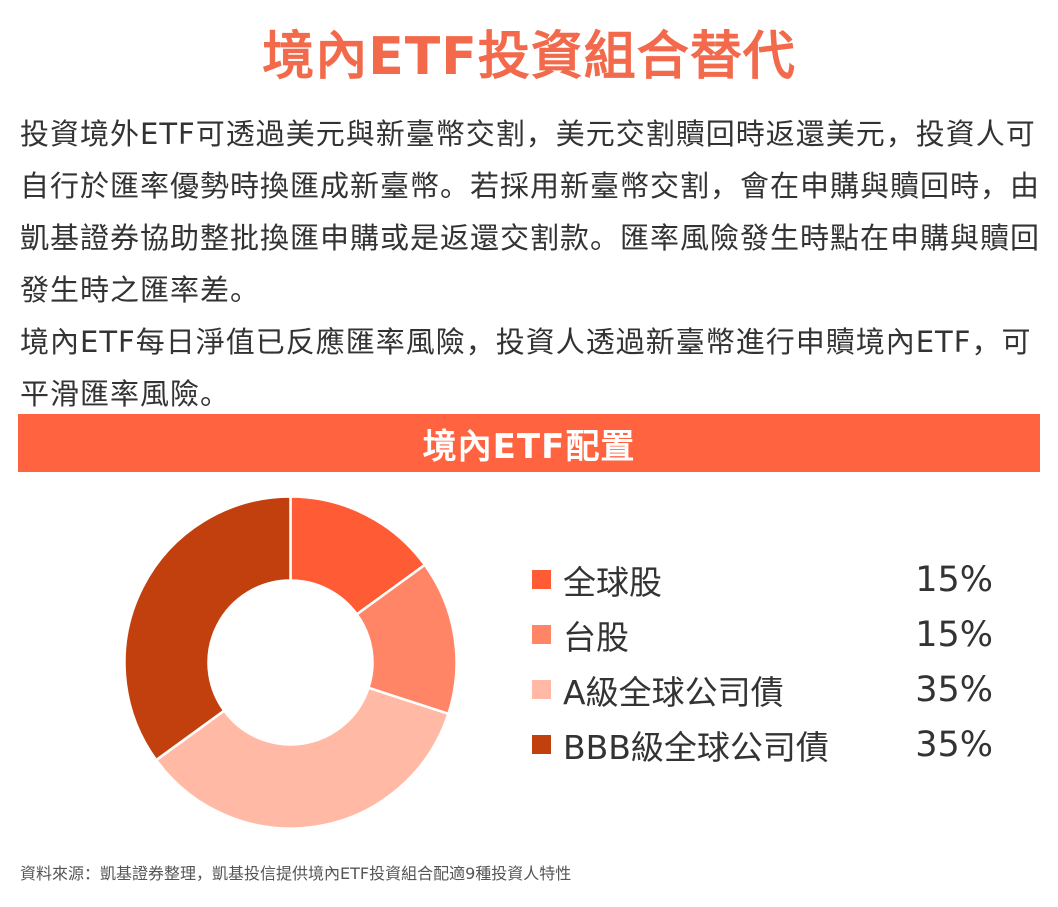 Image resolution: width=1058 pixels, height=907 pixels. What do you see at coordinates (296, 873) in the screenshot?
I see `source-note: 資料來源：凱基證券整理，凱基投信提供境內ETF投資組合配適9種投資人特性` at bounding box center [296, 873].